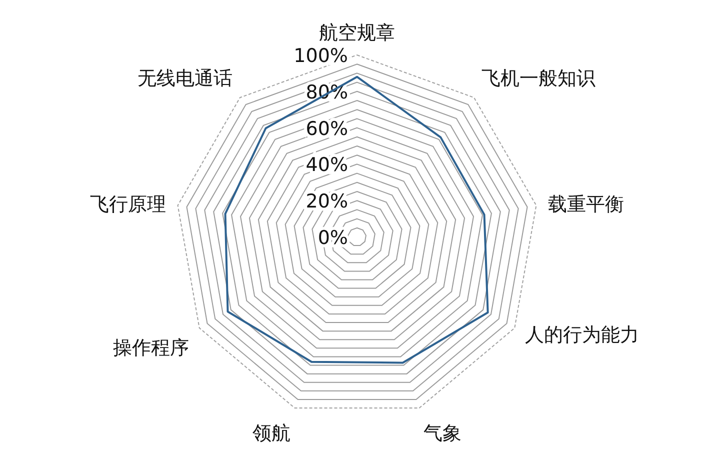  Describe the element at coordinates (150, 348) in the screenshot. I see `spoke-label: 操作程序` at that location.